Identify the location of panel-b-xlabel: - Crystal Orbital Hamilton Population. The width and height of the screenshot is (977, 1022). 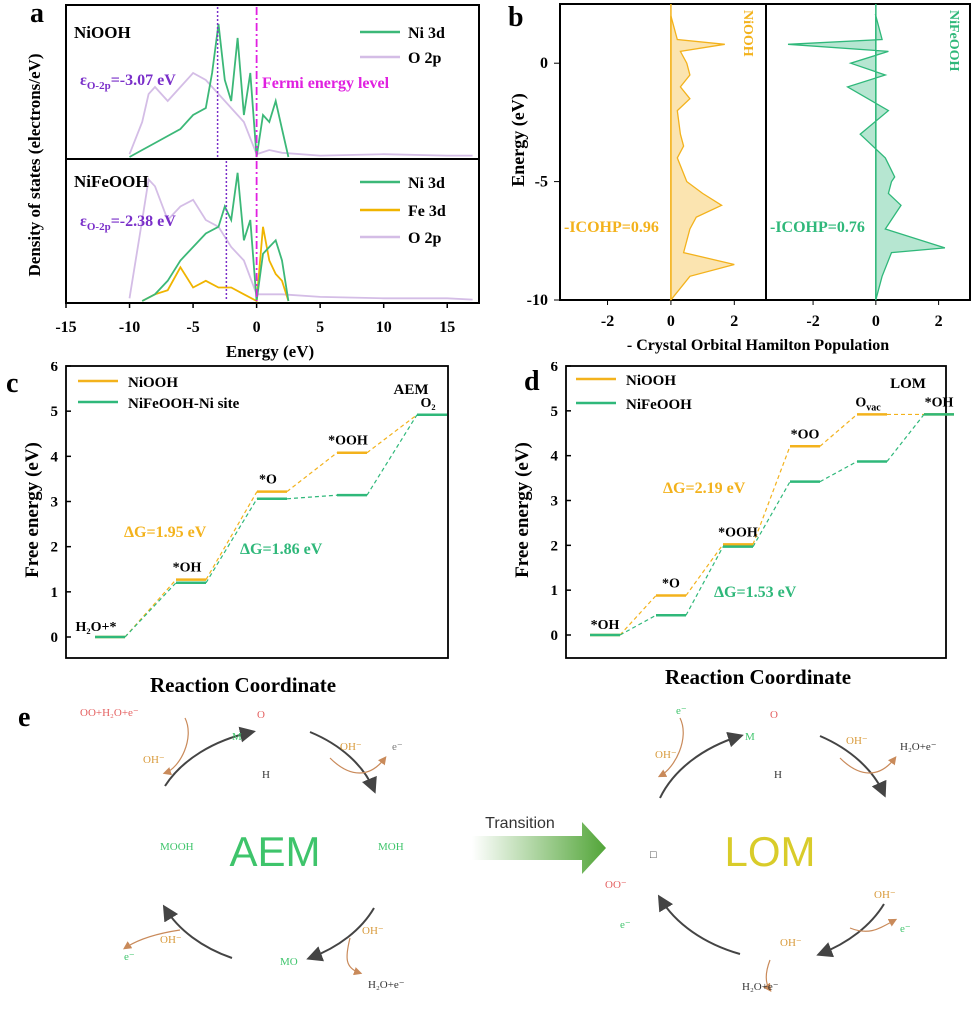
(758, 345).